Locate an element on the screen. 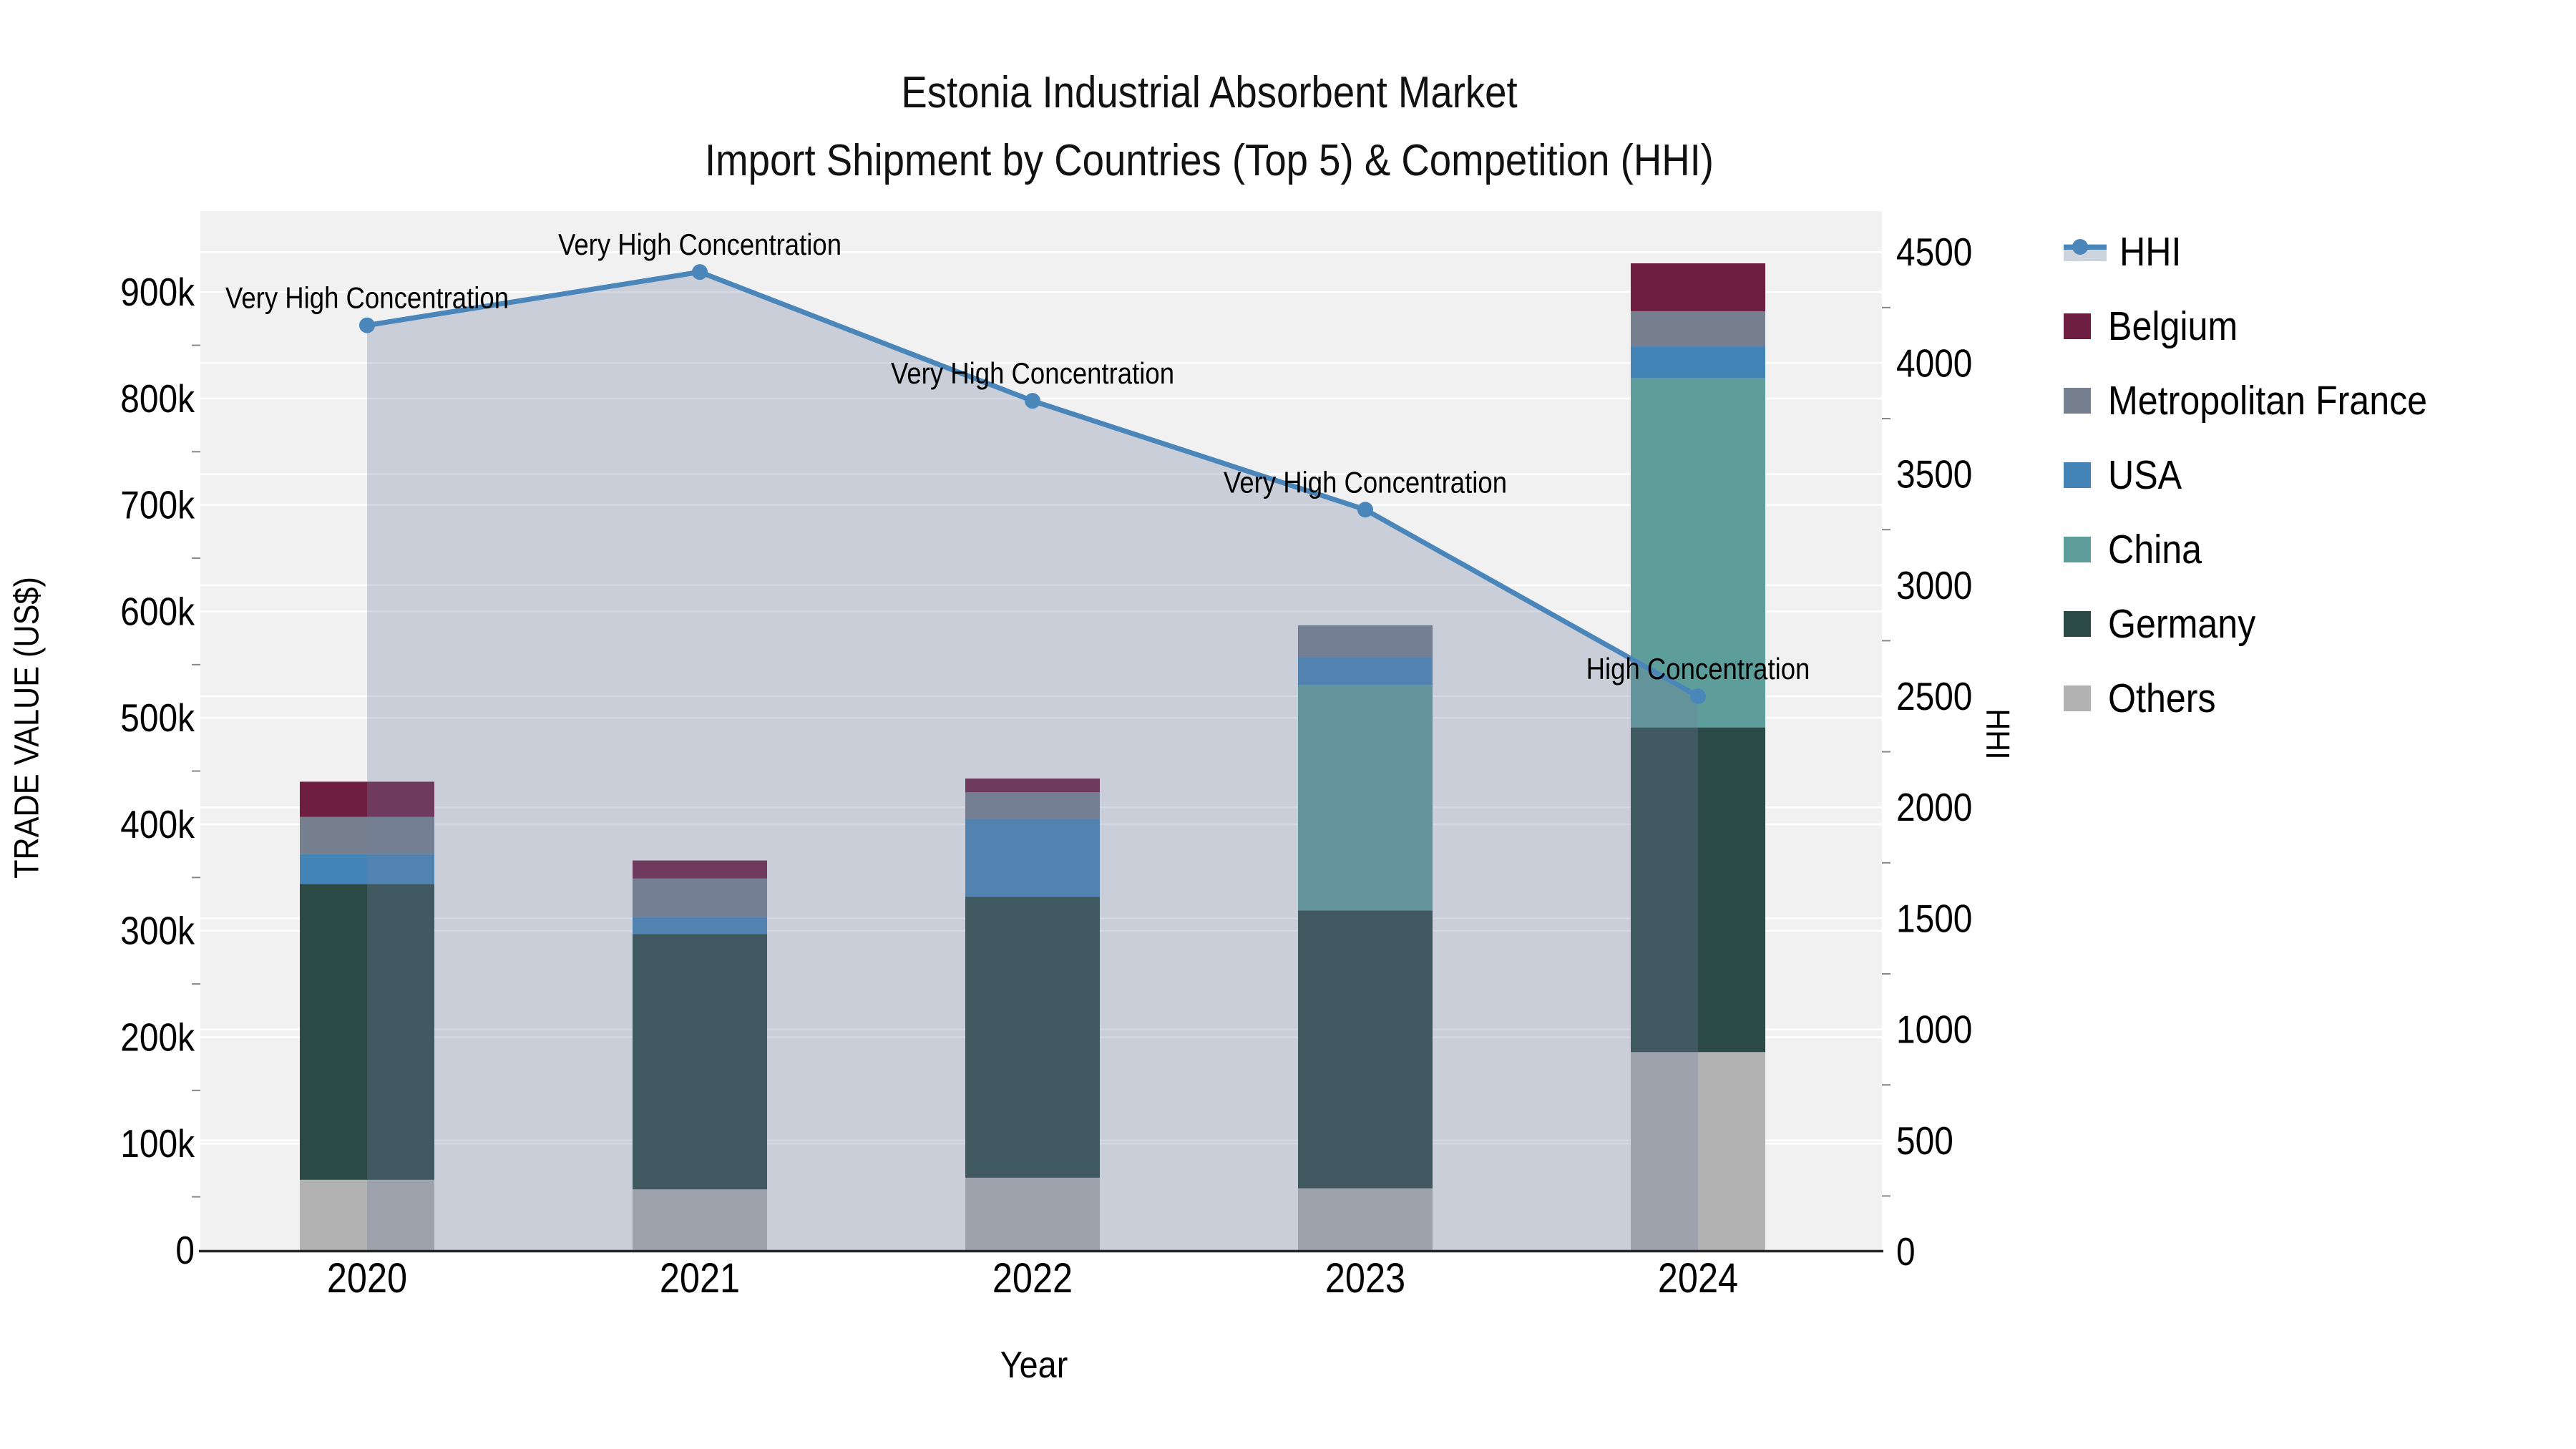 The image size is (2576, 1449). svg-text: High Concentration is located at coordinates (1698, 669).